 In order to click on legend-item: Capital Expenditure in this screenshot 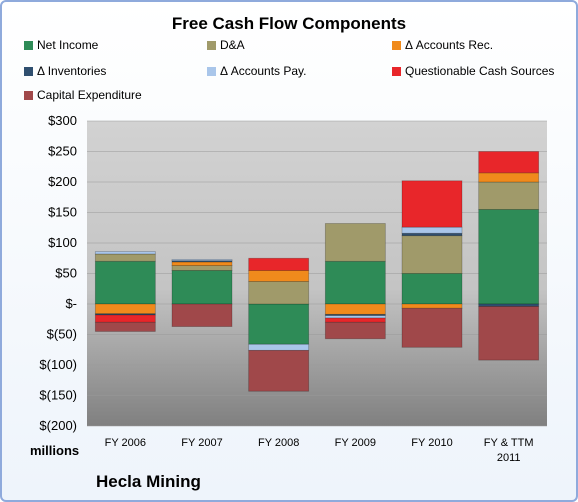, I will do `click(83, 95)`.